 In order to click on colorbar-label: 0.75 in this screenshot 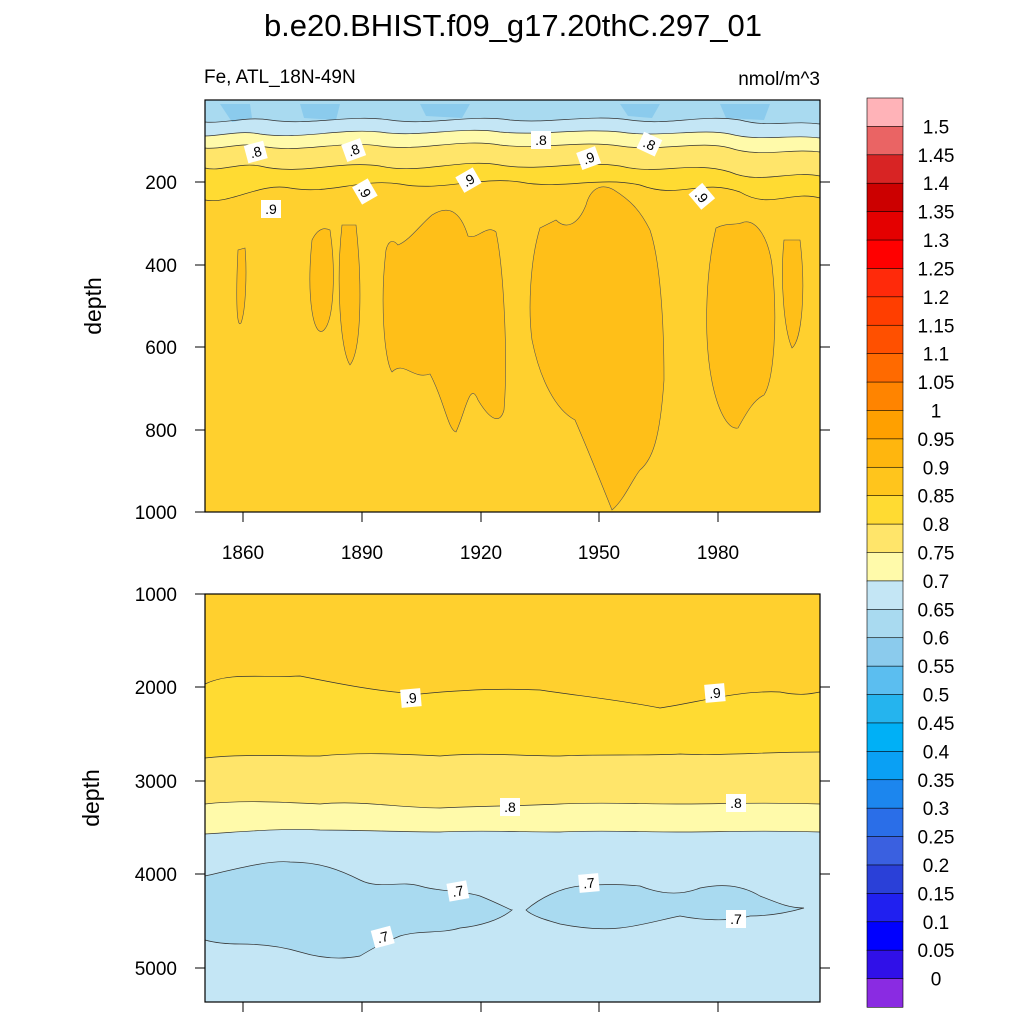, I will do `click(936, 554)`.